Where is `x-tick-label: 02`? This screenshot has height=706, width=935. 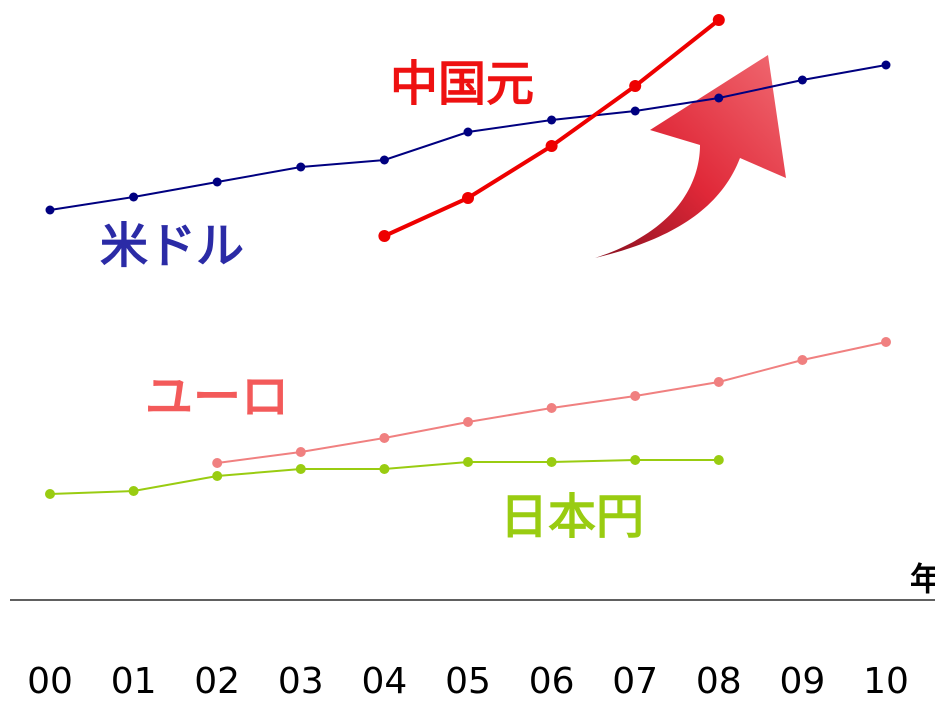
x-tick-label: 02 is located at coordinates (217, 681).